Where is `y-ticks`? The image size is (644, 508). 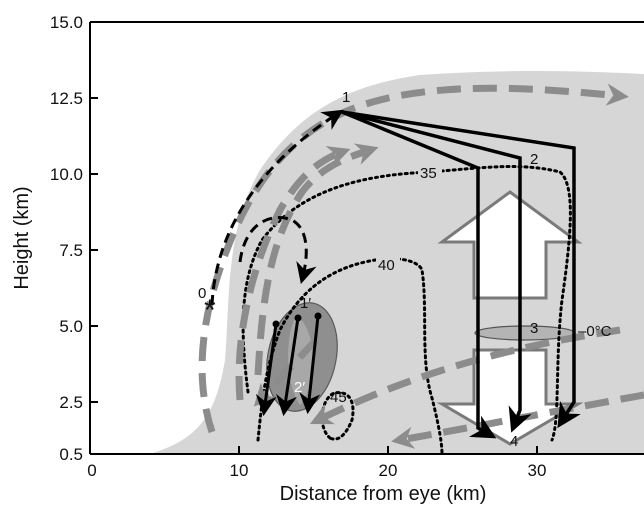
y-ticks is located at coordinates (94, 238).